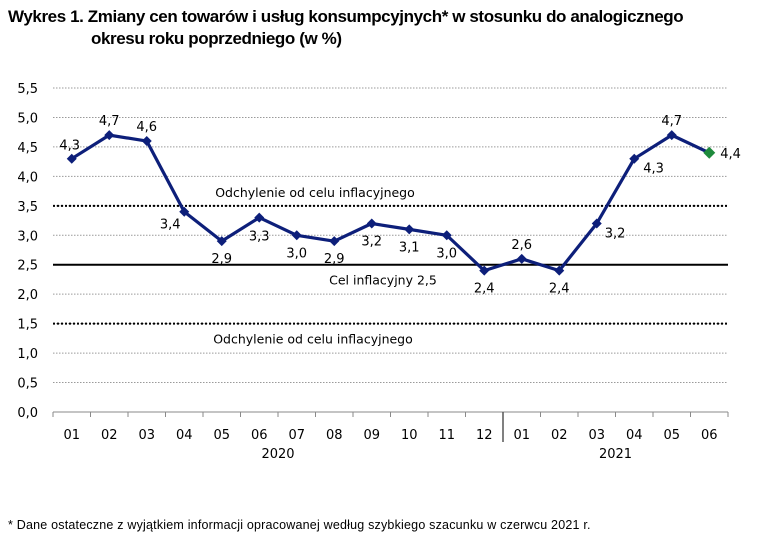 The image size is (758, 546). What do you see at coordinates (334, 435) in the screenshot?
I see `x-tick-label: 08` at bounding box center [334, 435].